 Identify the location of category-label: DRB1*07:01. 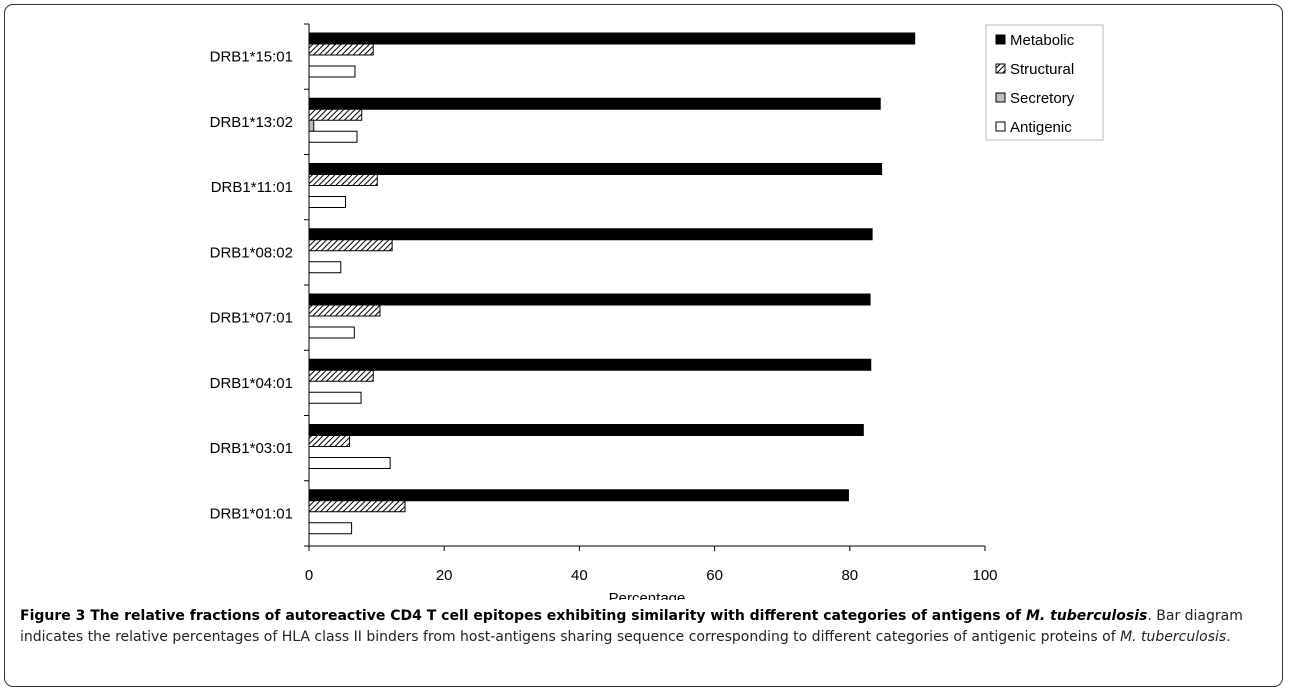
(251, 318).